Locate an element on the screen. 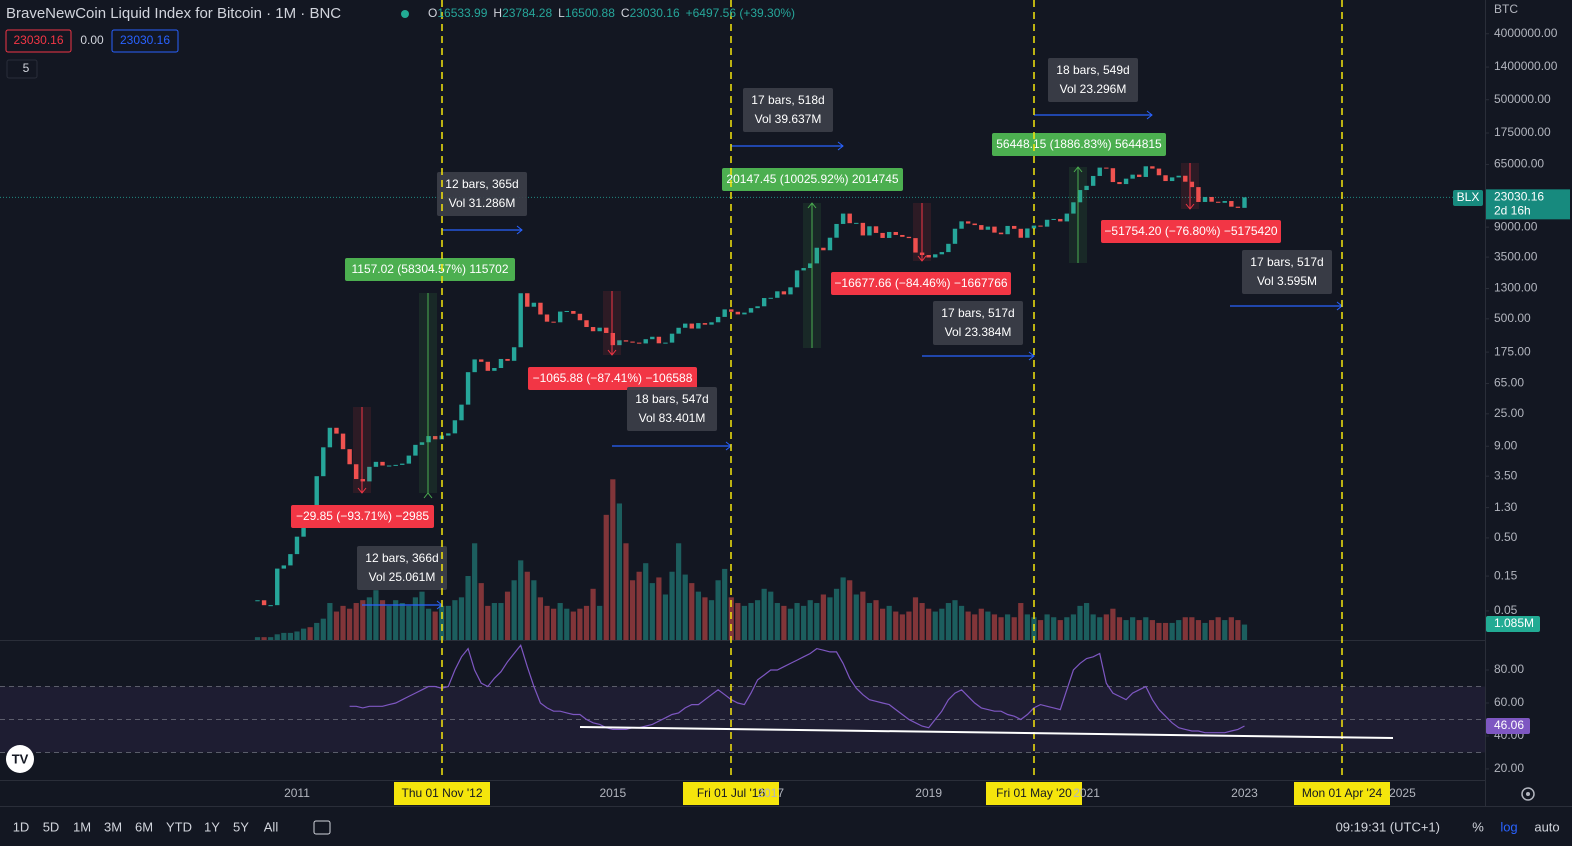 Image resolution: width=1572 pixels, height=846 pixels. countdown: 2d 16h is located at coordinates (1512, 211).